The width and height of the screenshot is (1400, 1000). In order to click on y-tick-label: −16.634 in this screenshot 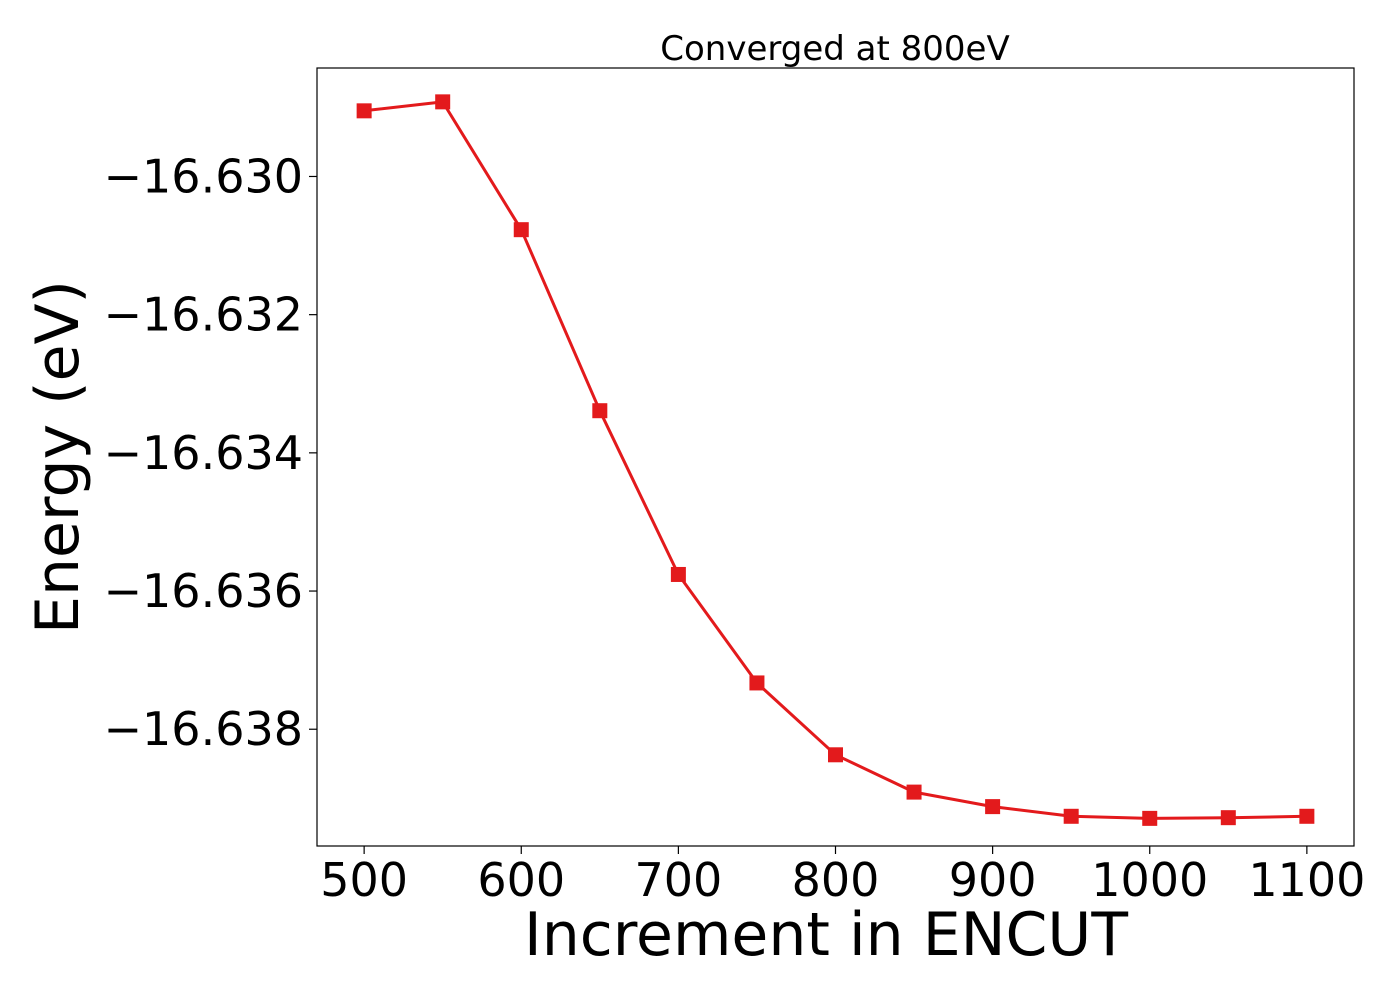, I will do `click(204, 453)`.